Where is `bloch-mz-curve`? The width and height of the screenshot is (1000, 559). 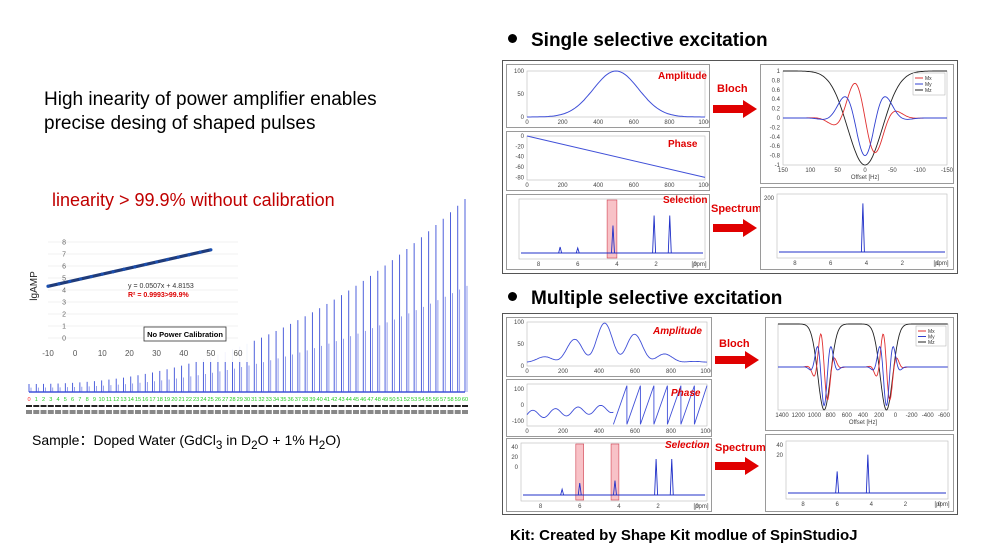 bloch-mz-curve is located at coordinates (865, 118).